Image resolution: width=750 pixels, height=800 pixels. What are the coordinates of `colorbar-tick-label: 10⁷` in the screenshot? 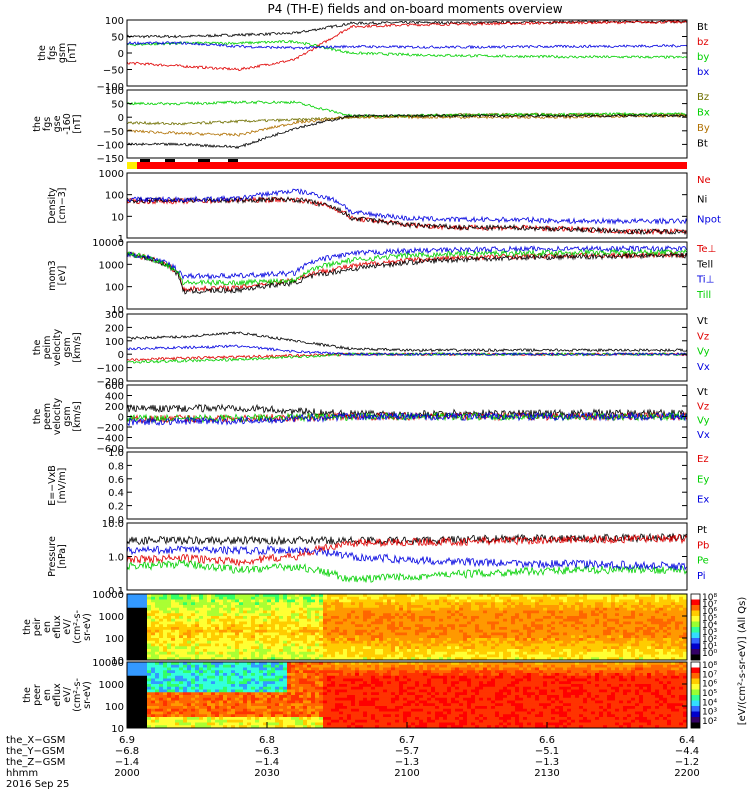 It's located at (709, 605).